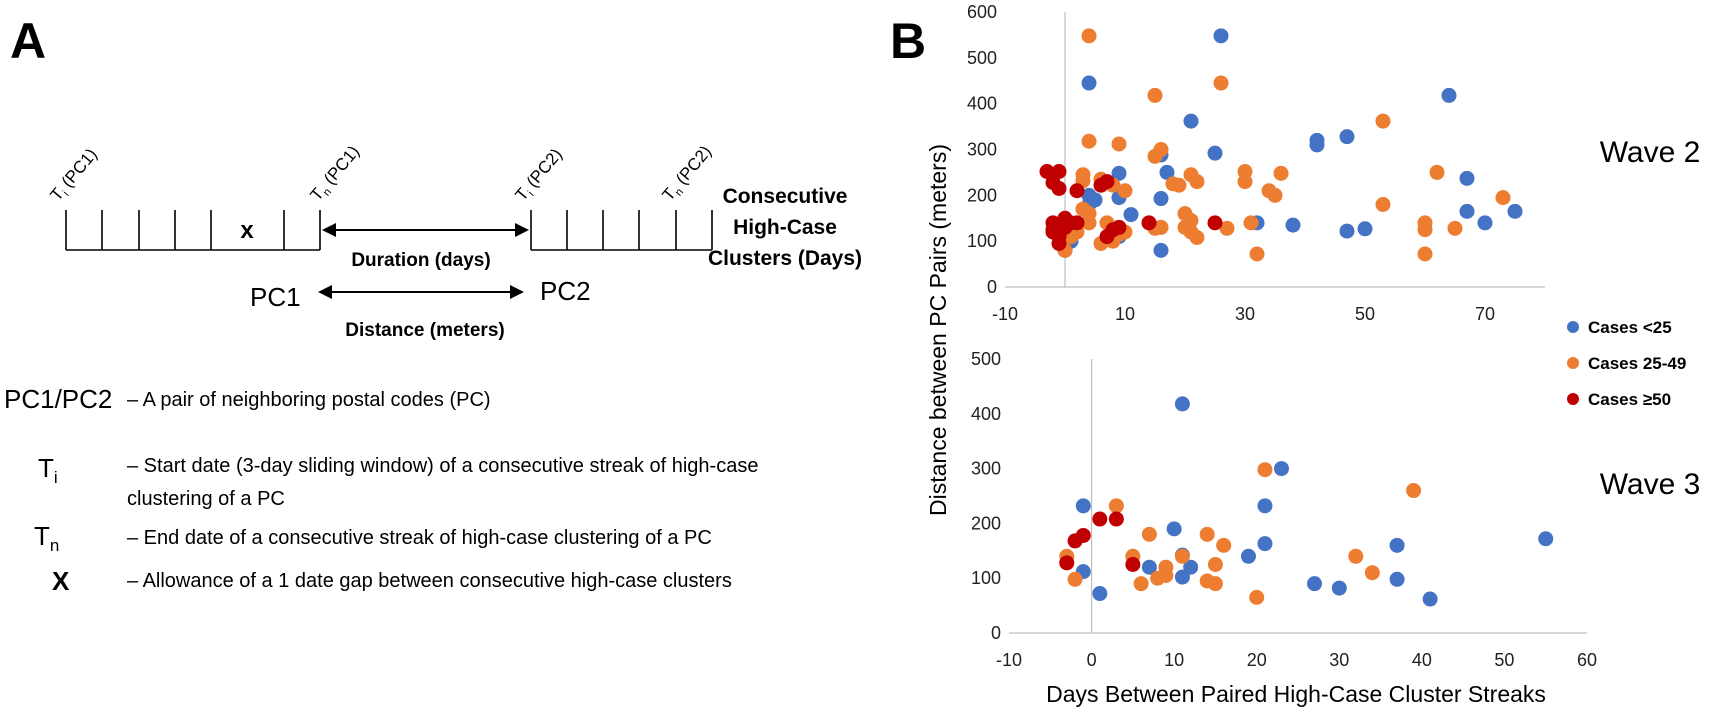 This screenshot has width=1736, height=714. Describe the element at coordinates (275, 297) in the screenshot. I see `pc1-label: PC1` at that location.